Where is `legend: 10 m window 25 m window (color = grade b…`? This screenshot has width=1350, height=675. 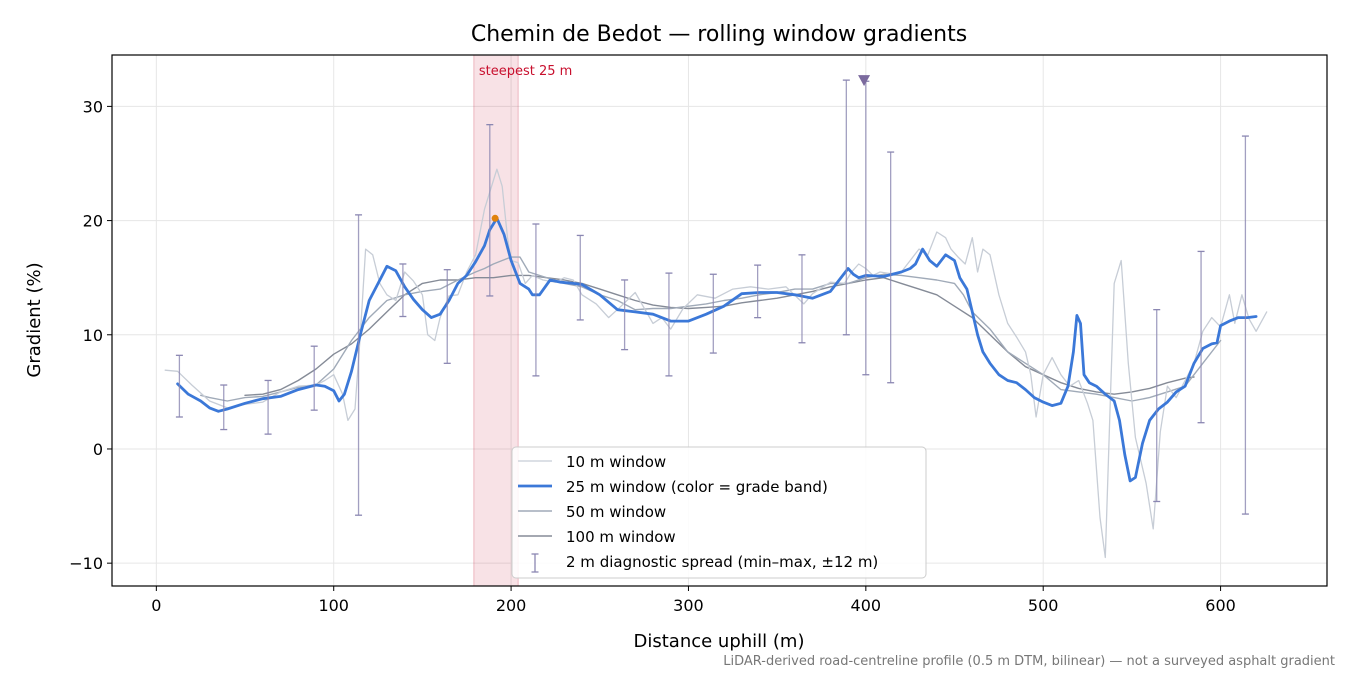 legend: 10 m window 25 m window (color = grade b… is located at coordinates (719, 512).